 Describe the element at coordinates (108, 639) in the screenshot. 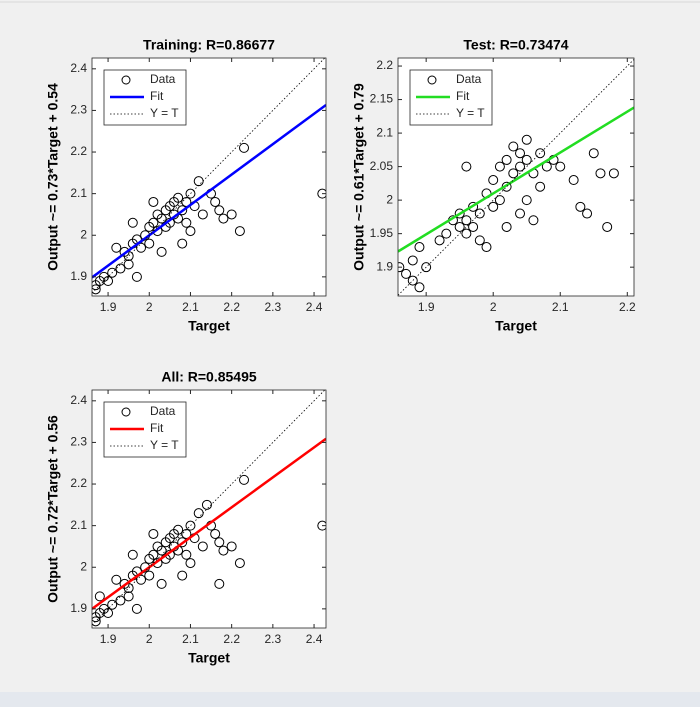

I see `x-tick-label: 1.9` at that location.